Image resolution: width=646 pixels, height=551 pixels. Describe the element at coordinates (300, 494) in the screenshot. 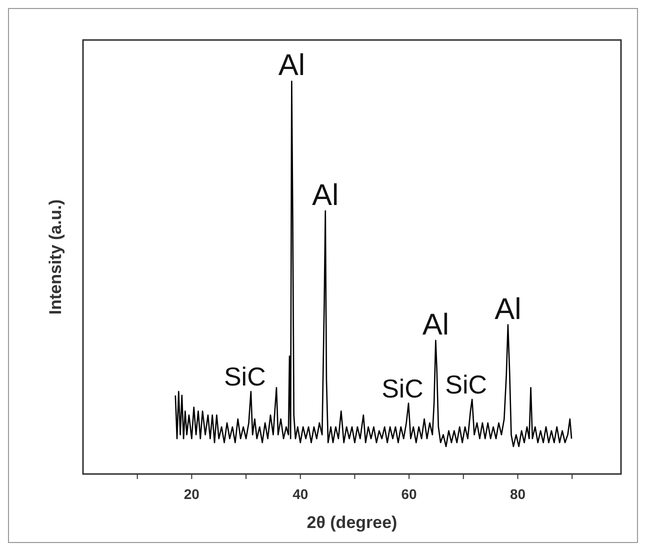

I see `x-tick-label: 40` at that location.